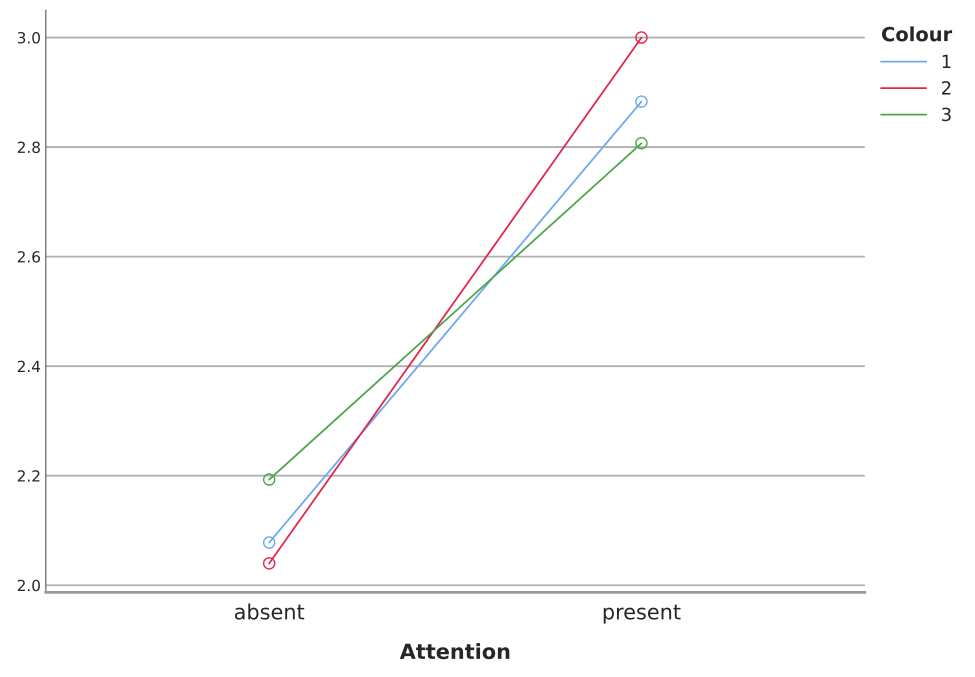 This screenshot has height=677, width=975. What do you see at coordinates (269, 611) in the screenshot?
I see `x-tick-label: absent` at bounding box center [269, 611].